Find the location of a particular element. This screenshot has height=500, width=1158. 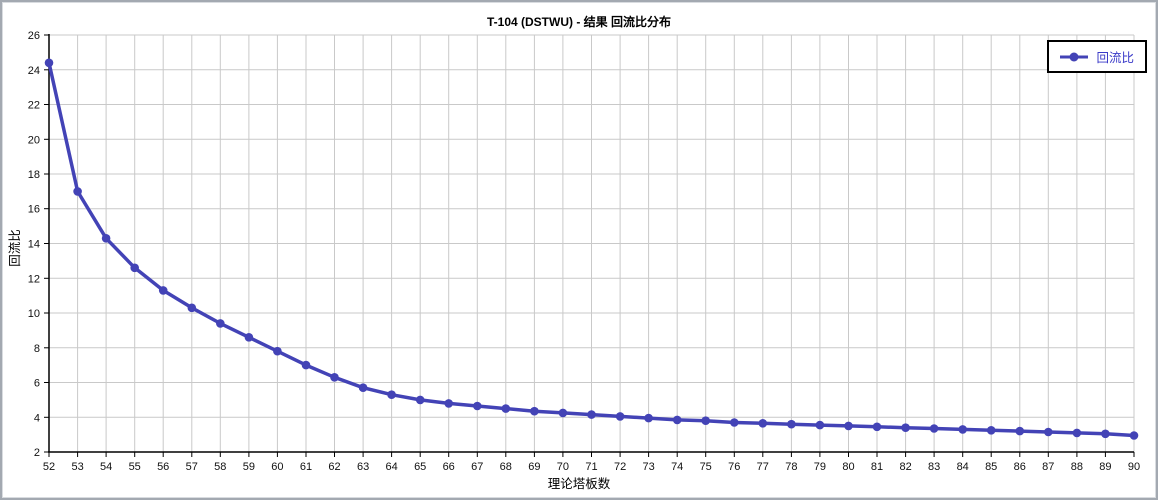

svg-text: 81 is located at coordinates (877, 467).